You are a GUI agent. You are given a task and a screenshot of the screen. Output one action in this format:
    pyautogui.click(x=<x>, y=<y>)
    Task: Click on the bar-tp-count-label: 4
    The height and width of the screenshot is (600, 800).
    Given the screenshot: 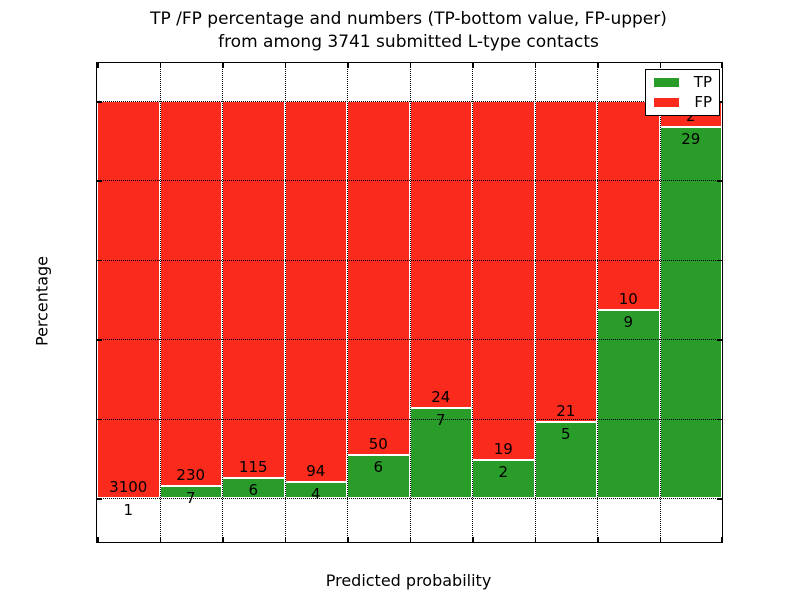 What is the action you would take?
    pyautogui.click(x=315, y=493)
    